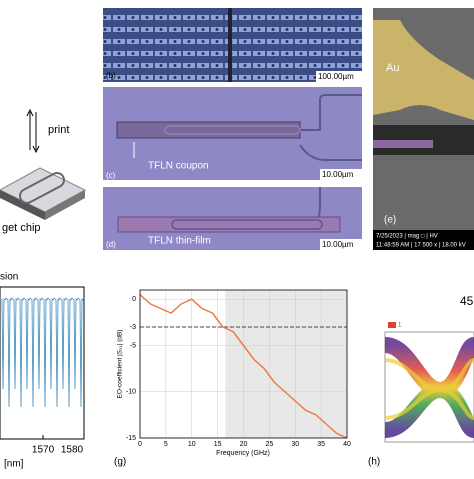  What do you see at coordinates (21, 228) in the screenshot?
I see `label: get chip` at bounding box center [21, 228].